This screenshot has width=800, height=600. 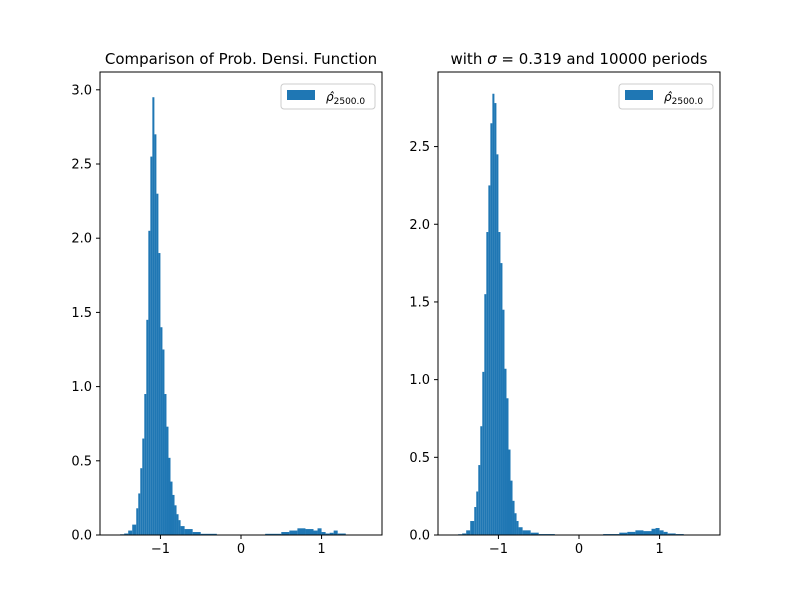 What do you see at coordinates (498, 549) in the screenshot?
I see `right-x-tick-label: −1` at bounding box center [498, 549].